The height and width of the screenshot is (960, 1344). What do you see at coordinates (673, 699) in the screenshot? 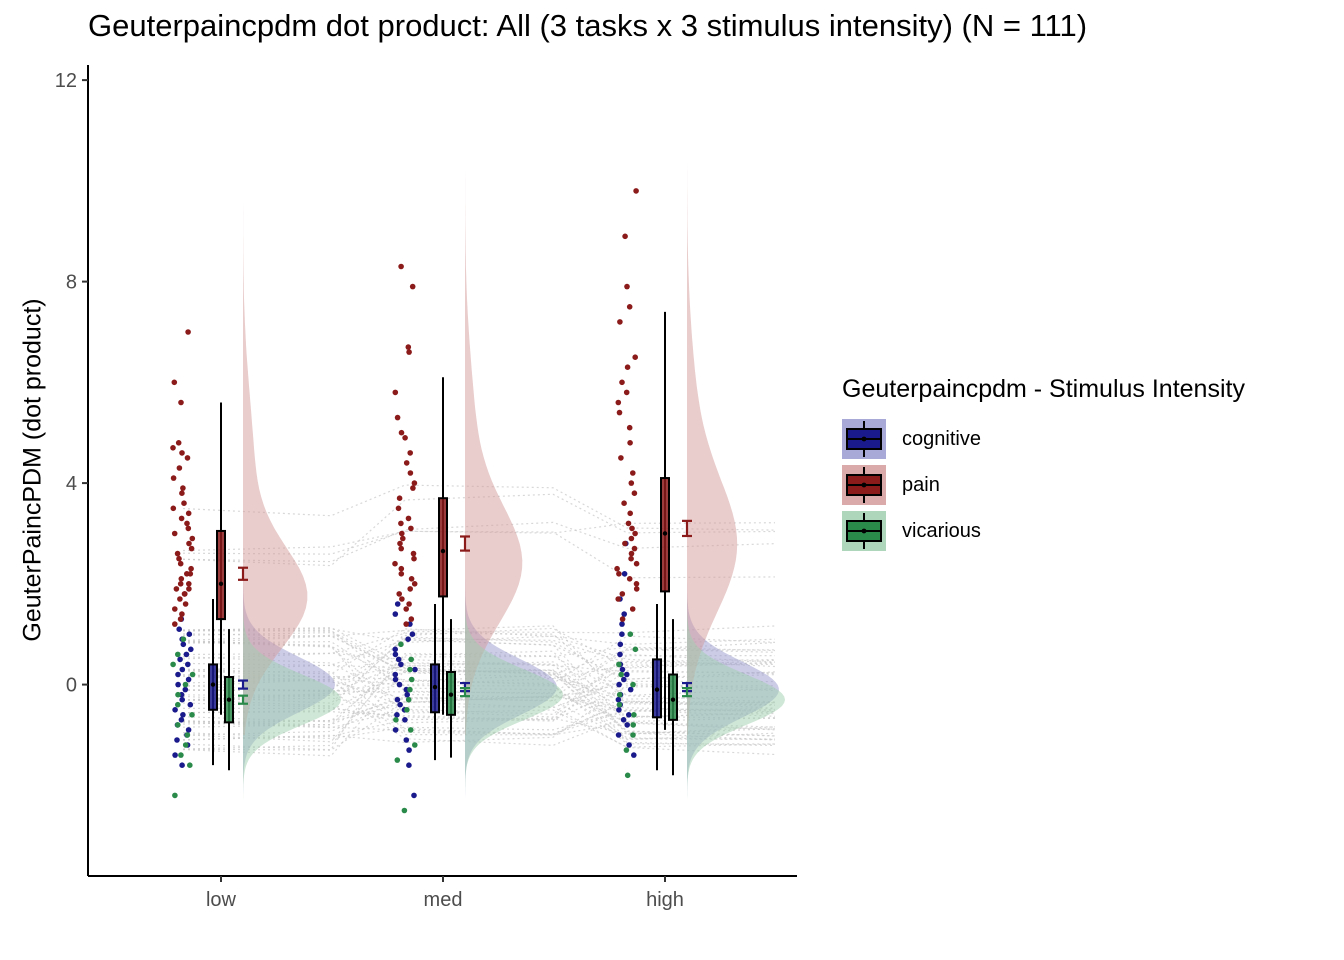
I see `median-vicarious-high` at bounding box center [673, 699].